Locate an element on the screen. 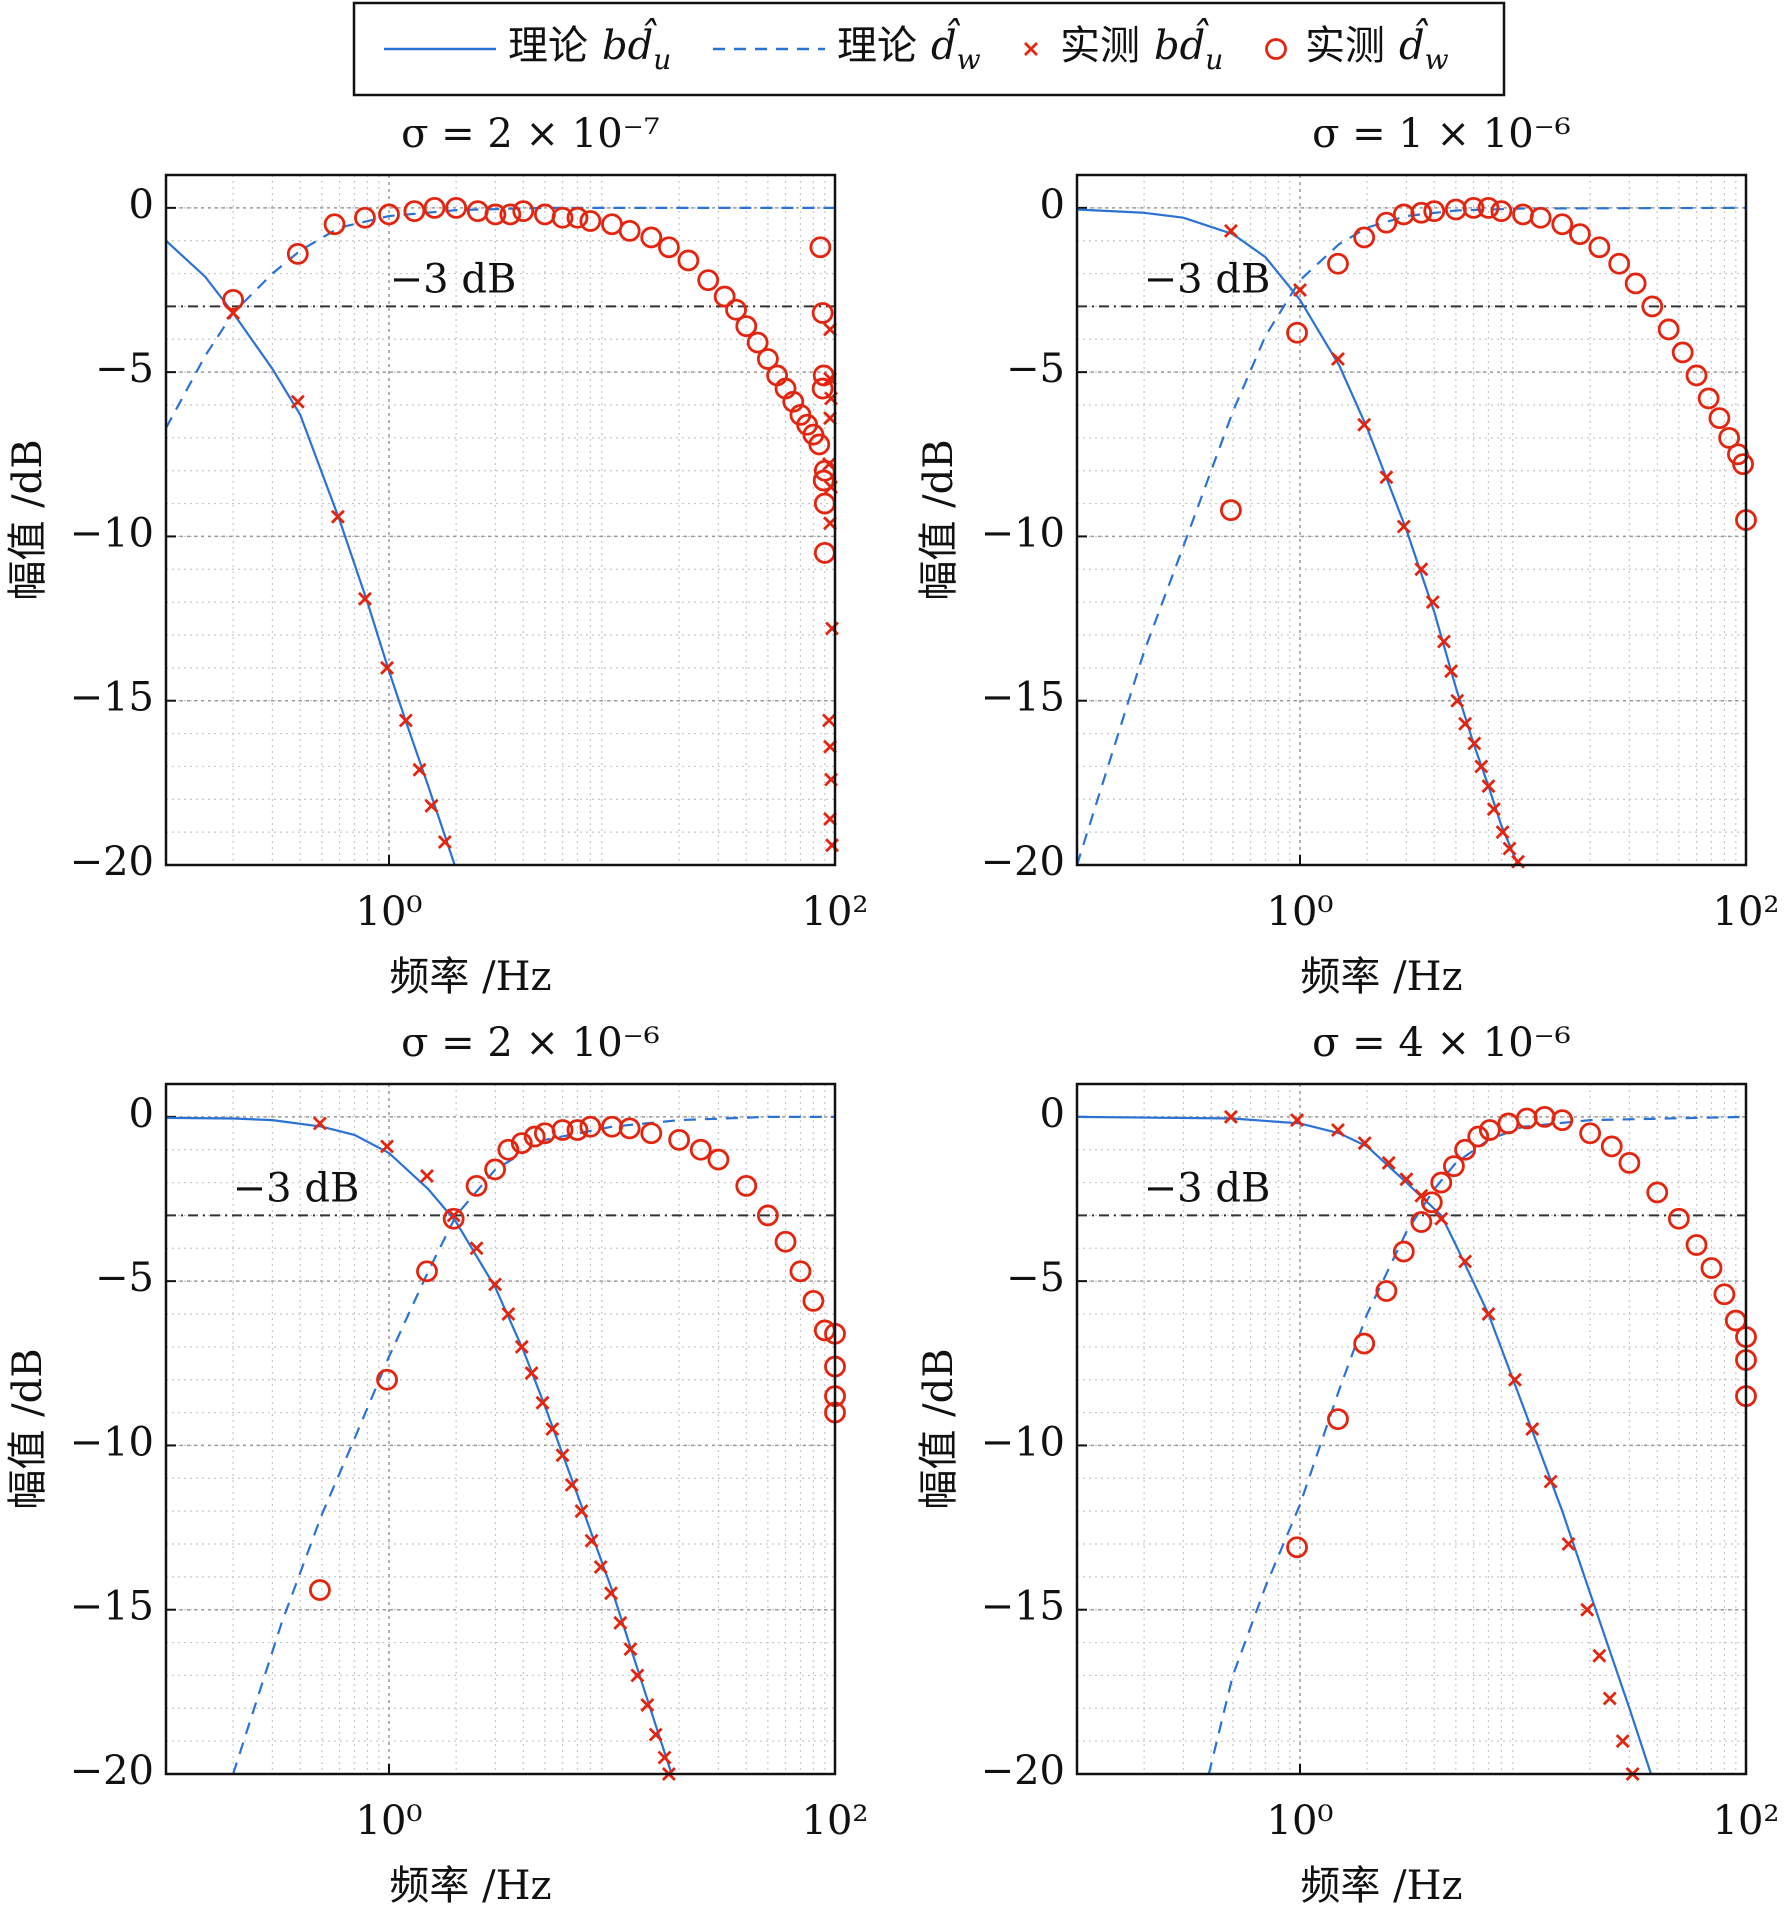 Image resolution: width=1785 pixels, height=1921 pixels. chart-title: σ = 1 × 10⁻⁶ is located at coordinates (1441, 134).